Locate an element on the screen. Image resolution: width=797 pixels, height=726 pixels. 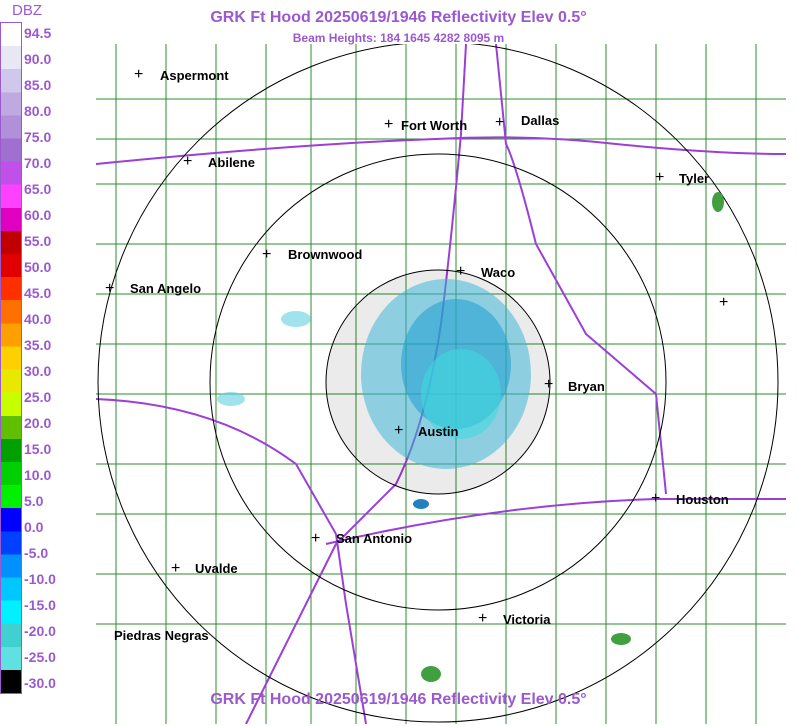
legend-label: 60.0 is located at coordinates (38, 215).